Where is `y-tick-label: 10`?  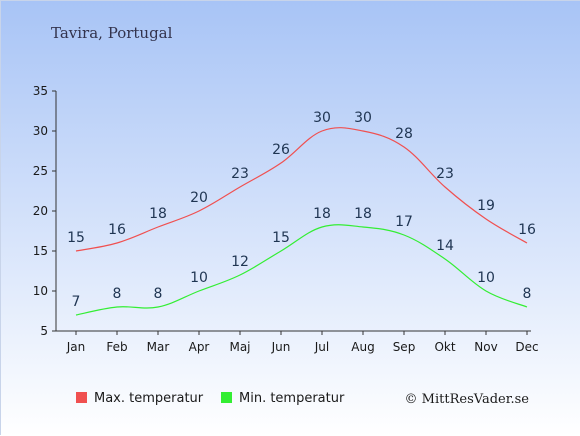
y-tick-label: 10 is located at coordinates (40, 291).